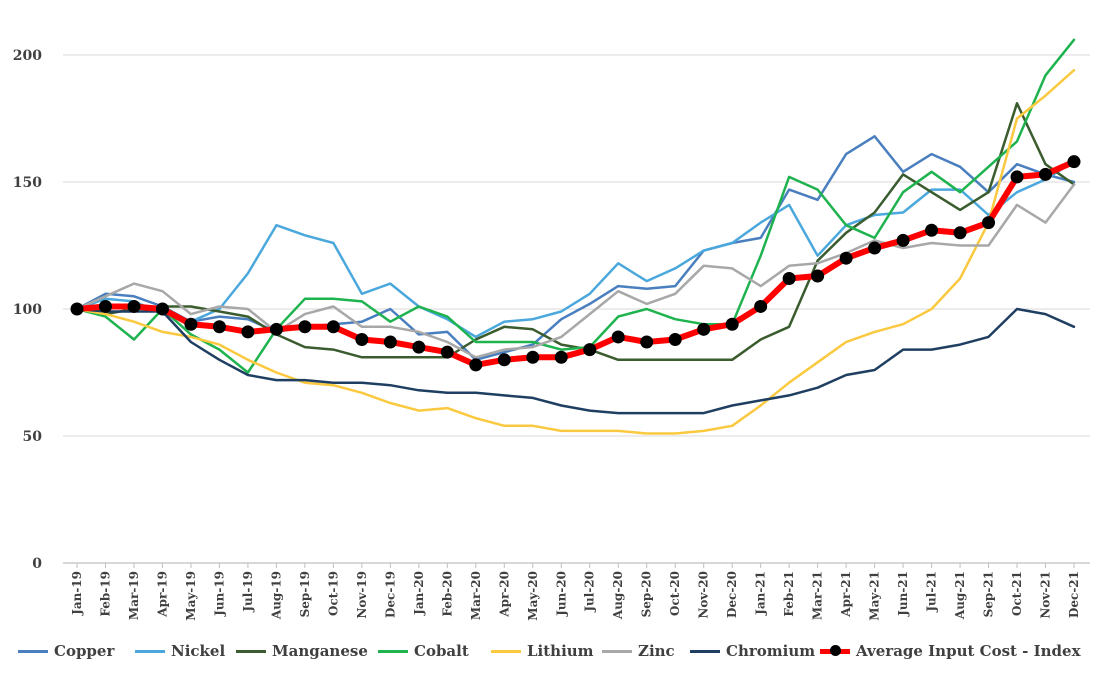  Describe the element at coordinates (37, 564) in the screenshot. I see `y-tick-label: 0` at that location.